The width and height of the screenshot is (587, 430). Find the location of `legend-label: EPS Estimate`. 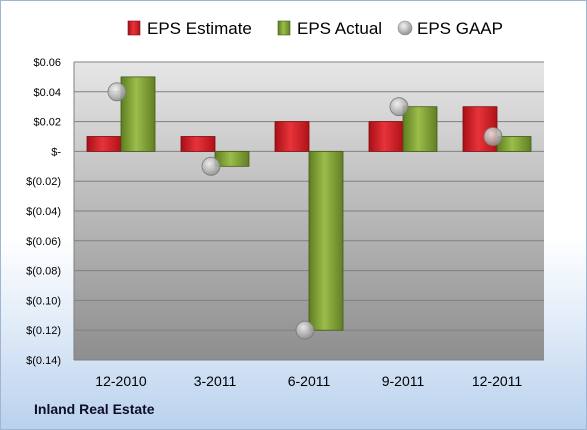

legend-label: EPS Estimate is located at coordinates (199, 28).